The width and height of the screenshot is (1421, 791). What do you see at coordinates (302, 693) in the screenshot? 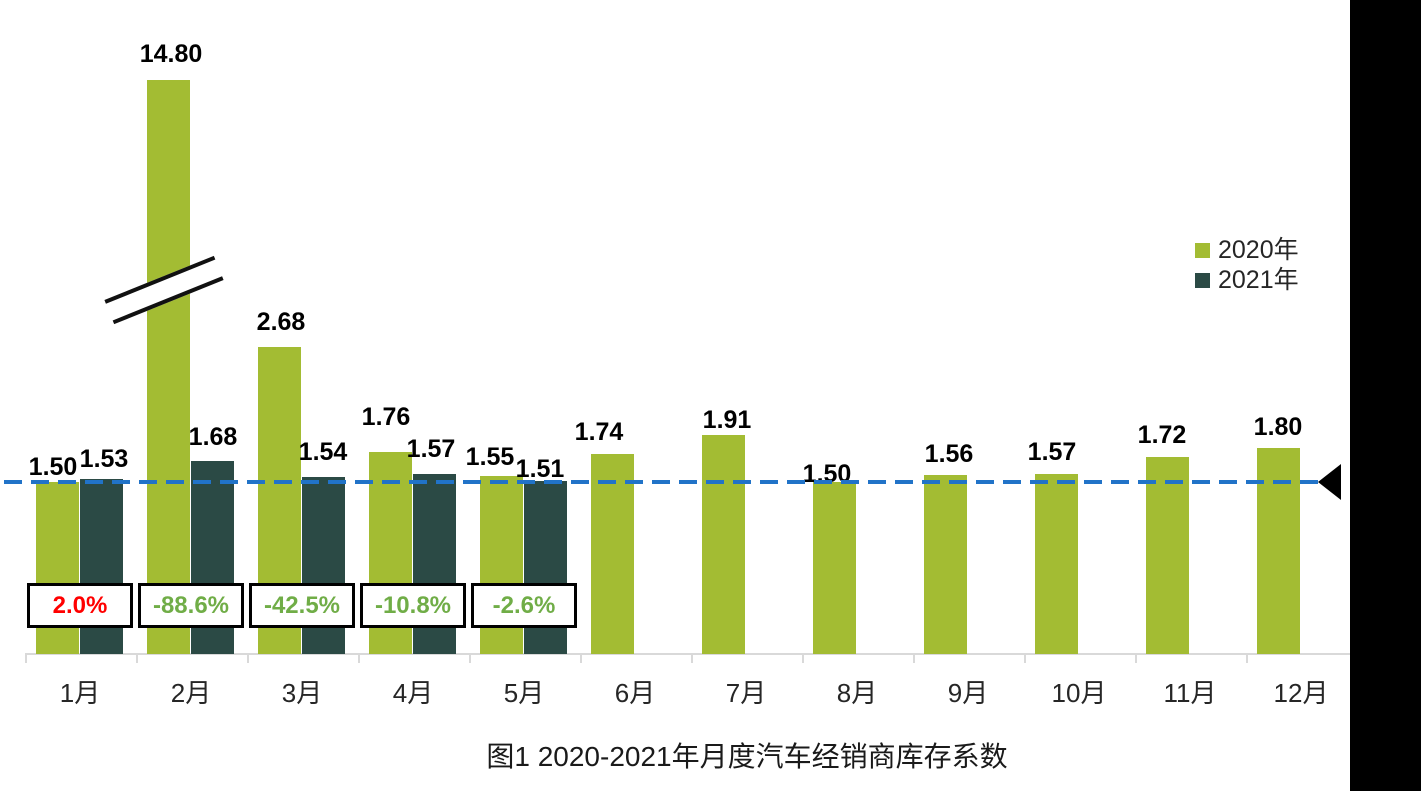
I see `x-axis-label-3月: 3月` at bounding box center [302, 693].